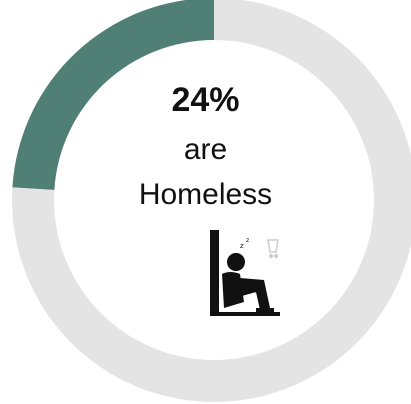  Describe the element at coordinates (205, 149) in the screenshot. I see `center-label-line-1: are` at that location.